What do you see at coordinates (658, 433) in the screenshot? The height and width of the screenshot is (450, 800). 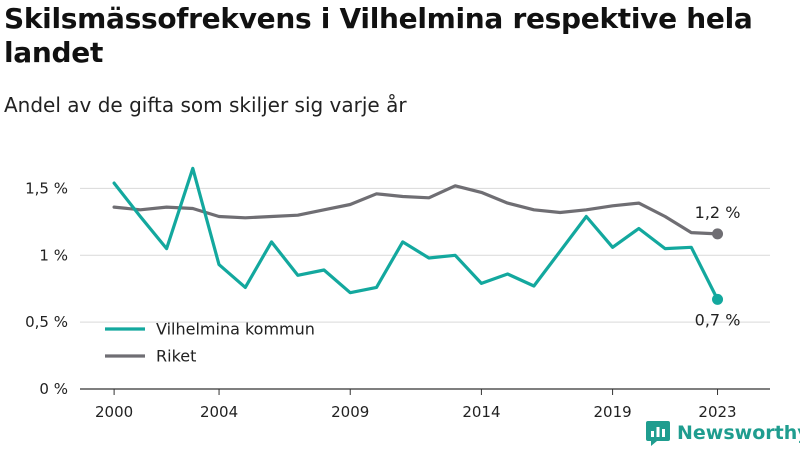 I see `newsworthy-logo-icon` at bounding box center [658, 433].